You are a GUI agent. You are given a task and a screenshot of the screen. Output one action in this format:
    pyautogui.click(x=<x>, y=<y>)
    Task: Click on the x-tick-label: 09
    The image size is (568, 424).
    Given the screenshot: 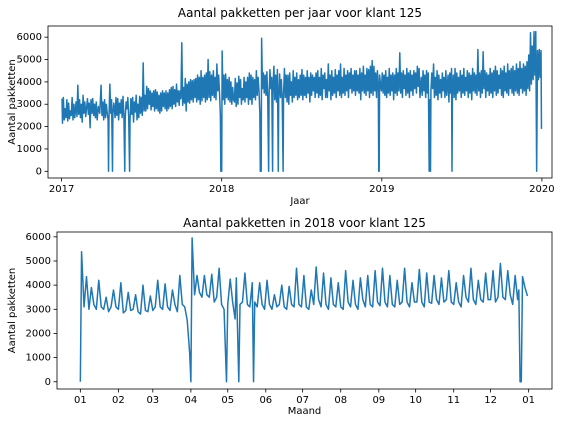 What is the action you would take?
    pyautogui.click(x=378, y=400)
    